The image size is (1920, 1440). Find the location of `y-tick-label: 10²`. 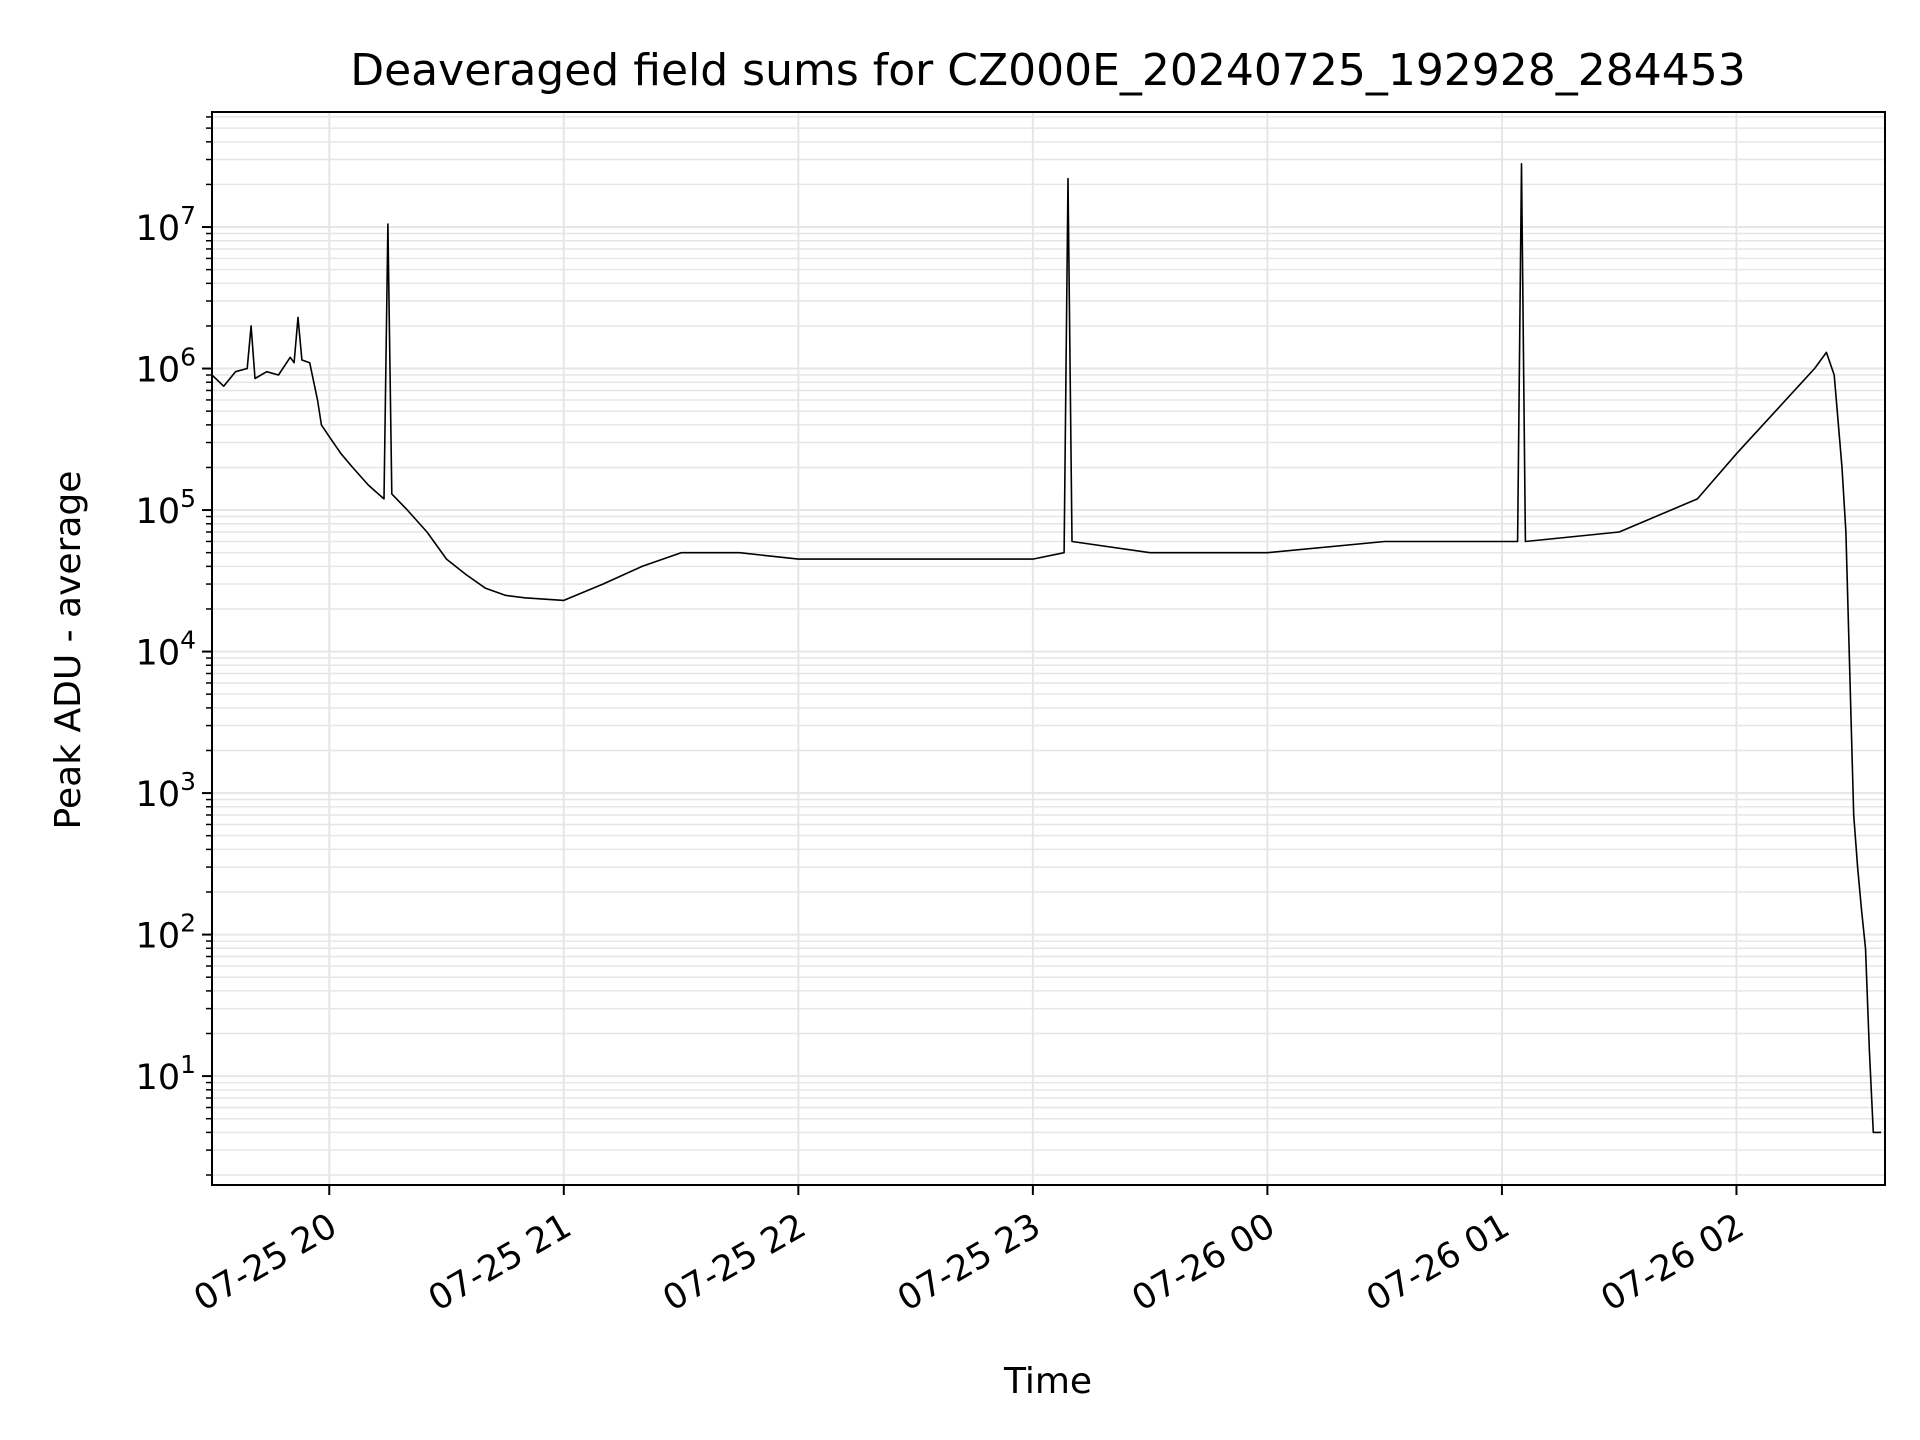

y-tick-label: 10² is located at coordinates (166, 933).